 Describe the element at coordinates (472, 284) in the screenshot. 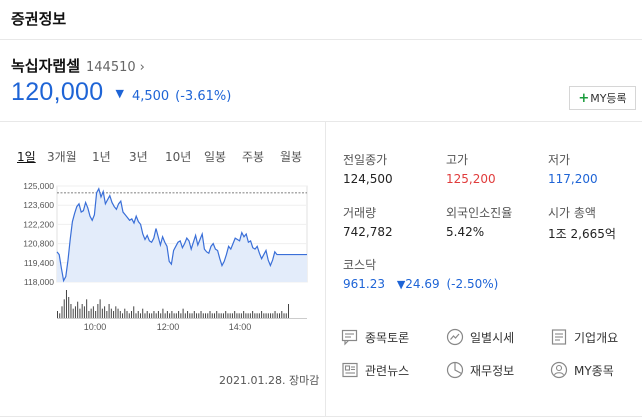

I see `kosdaq-change-percent: (-2.50%)` at that location.